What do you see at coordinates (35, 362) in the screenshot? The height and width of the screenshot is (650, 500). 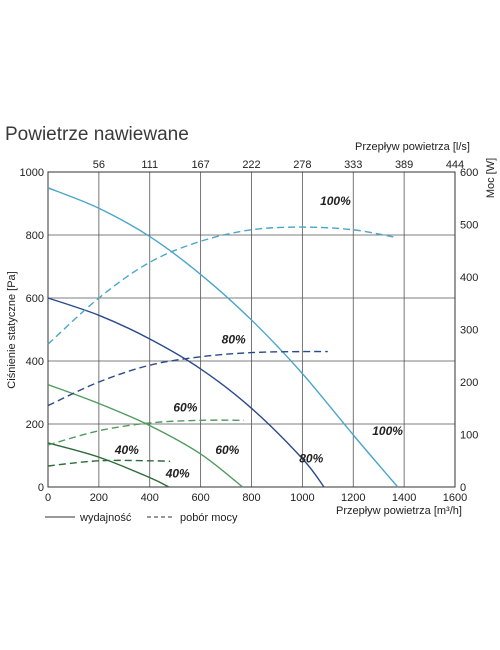 I see `y-left-tick-label: 400` at bounding box center [35, 362].